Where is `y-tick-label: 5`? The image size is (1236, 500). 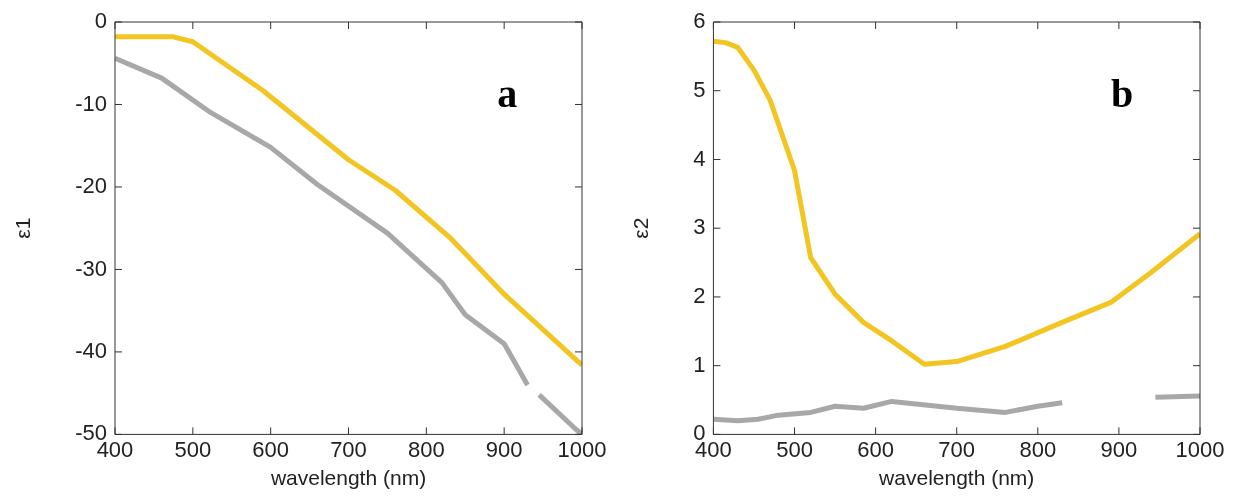
y-tick-label: 5 is located at coordinates (699, 89).